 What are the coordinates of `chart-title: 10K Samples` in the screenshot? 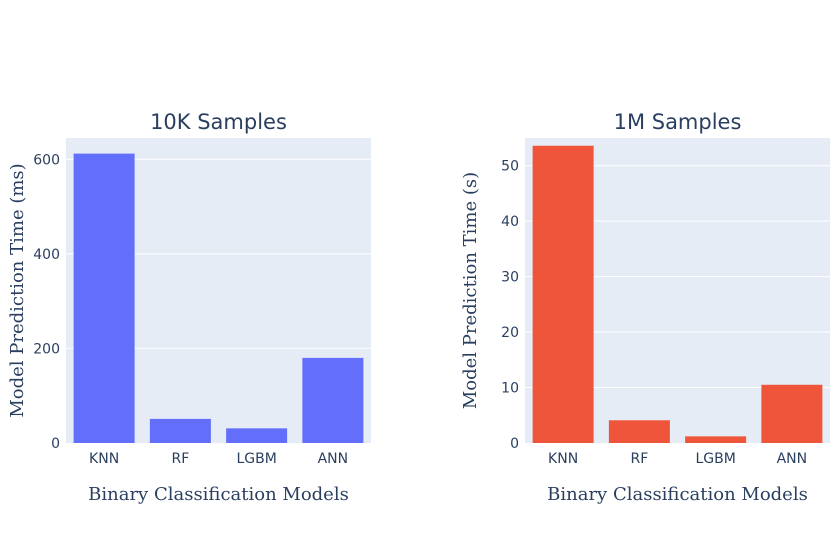 It's located at (218, 122).